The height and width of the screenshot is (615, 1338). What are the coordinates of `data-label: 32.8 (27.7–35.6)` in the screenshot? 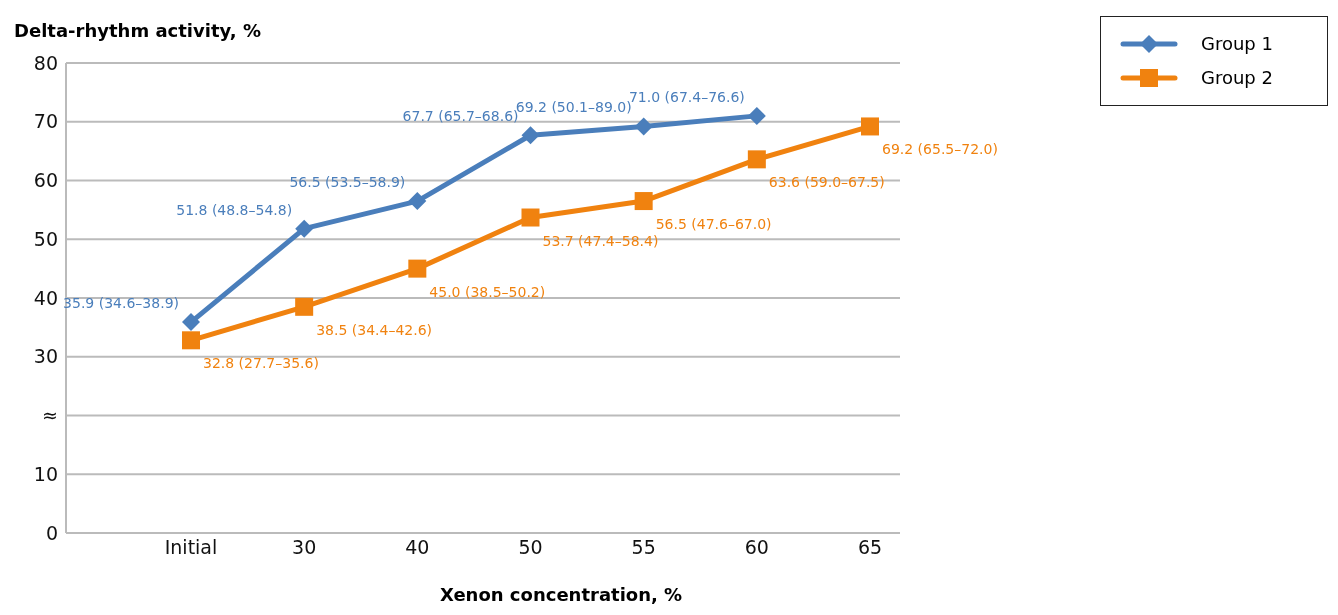 It's located at (261, 363).